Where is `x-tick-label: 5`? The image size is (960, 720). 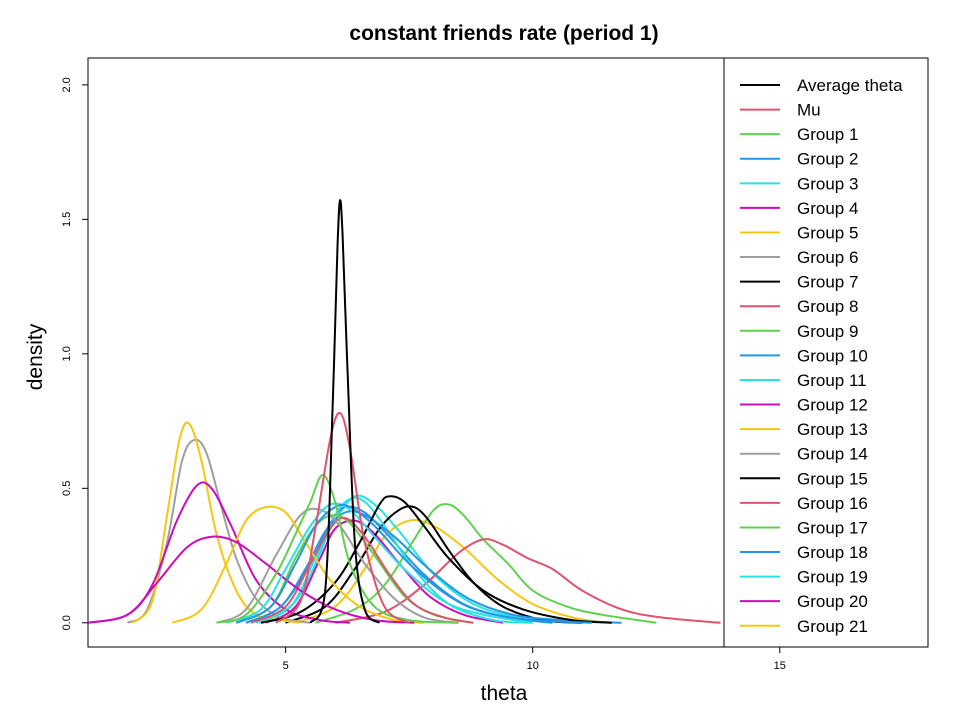 x-tick-label: 5 is located at coordinates (286, 666).